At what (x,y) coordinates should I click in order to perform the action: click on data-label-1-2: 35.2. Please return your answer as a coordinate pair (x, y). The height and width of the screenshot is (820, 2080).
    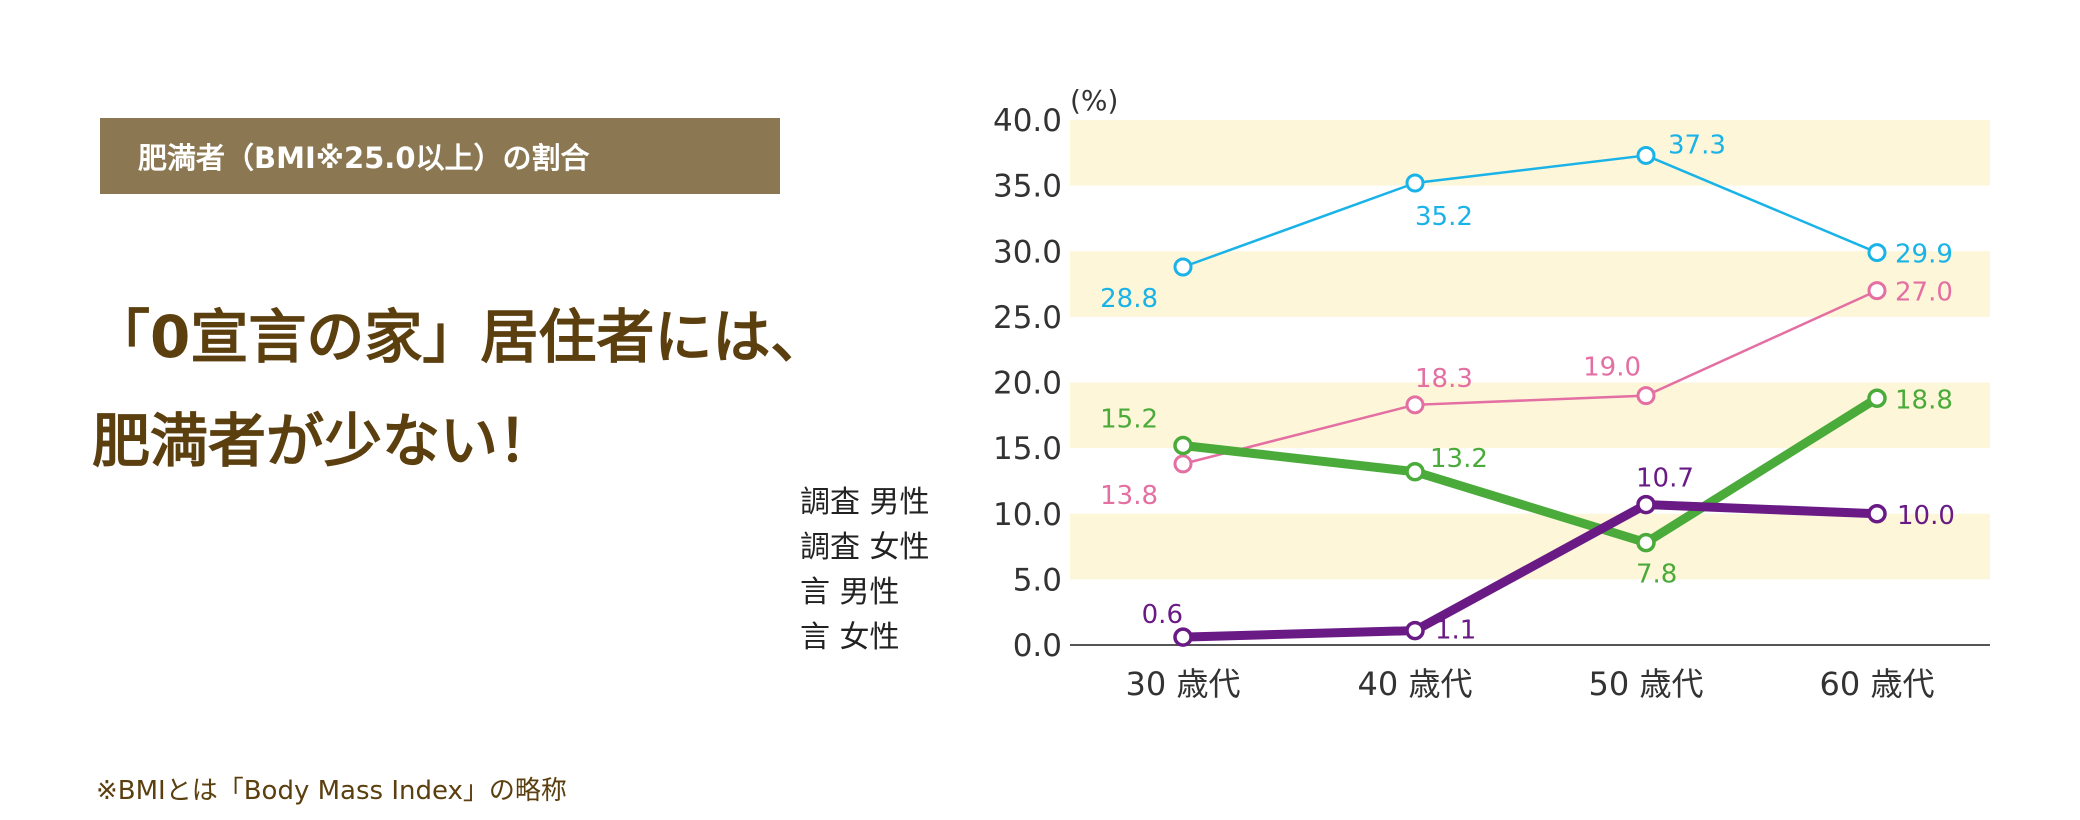
    Looking at the image, I should click on (1444, 217).